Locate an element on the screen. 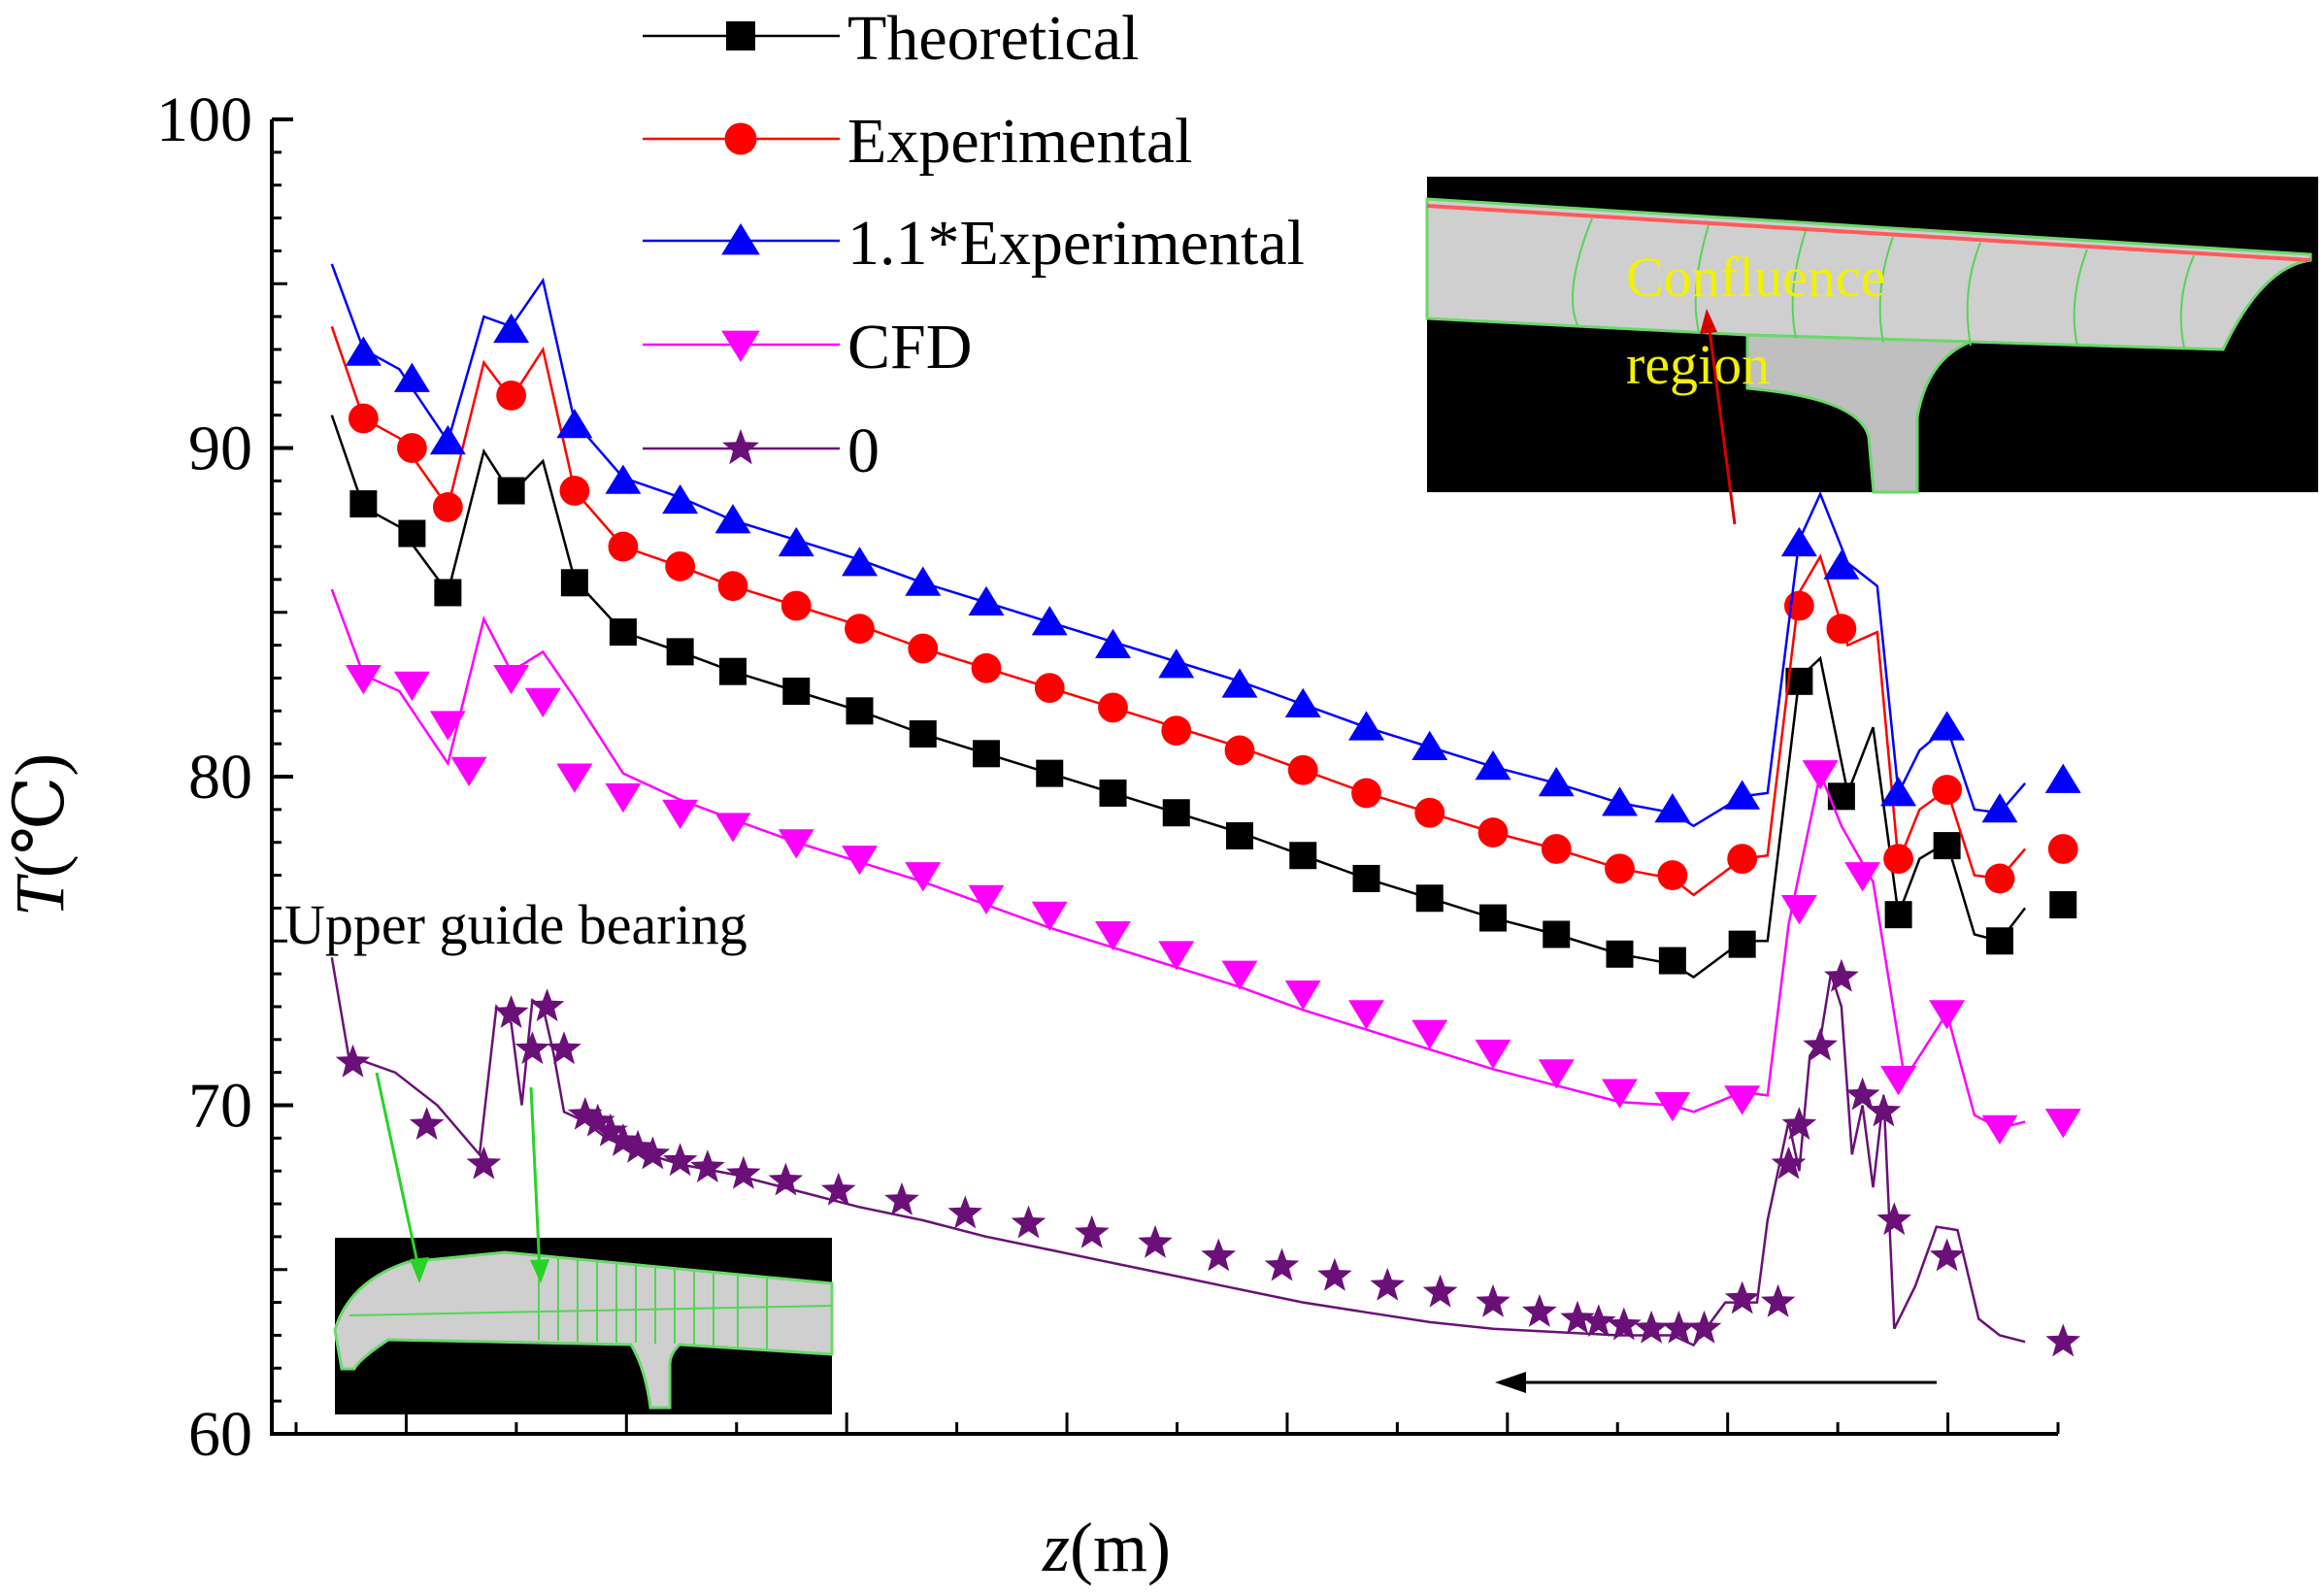 The width and height of the screenshot is (2324, 1596). legend-item-0: Theoretical is located at coordinates (891, 38).